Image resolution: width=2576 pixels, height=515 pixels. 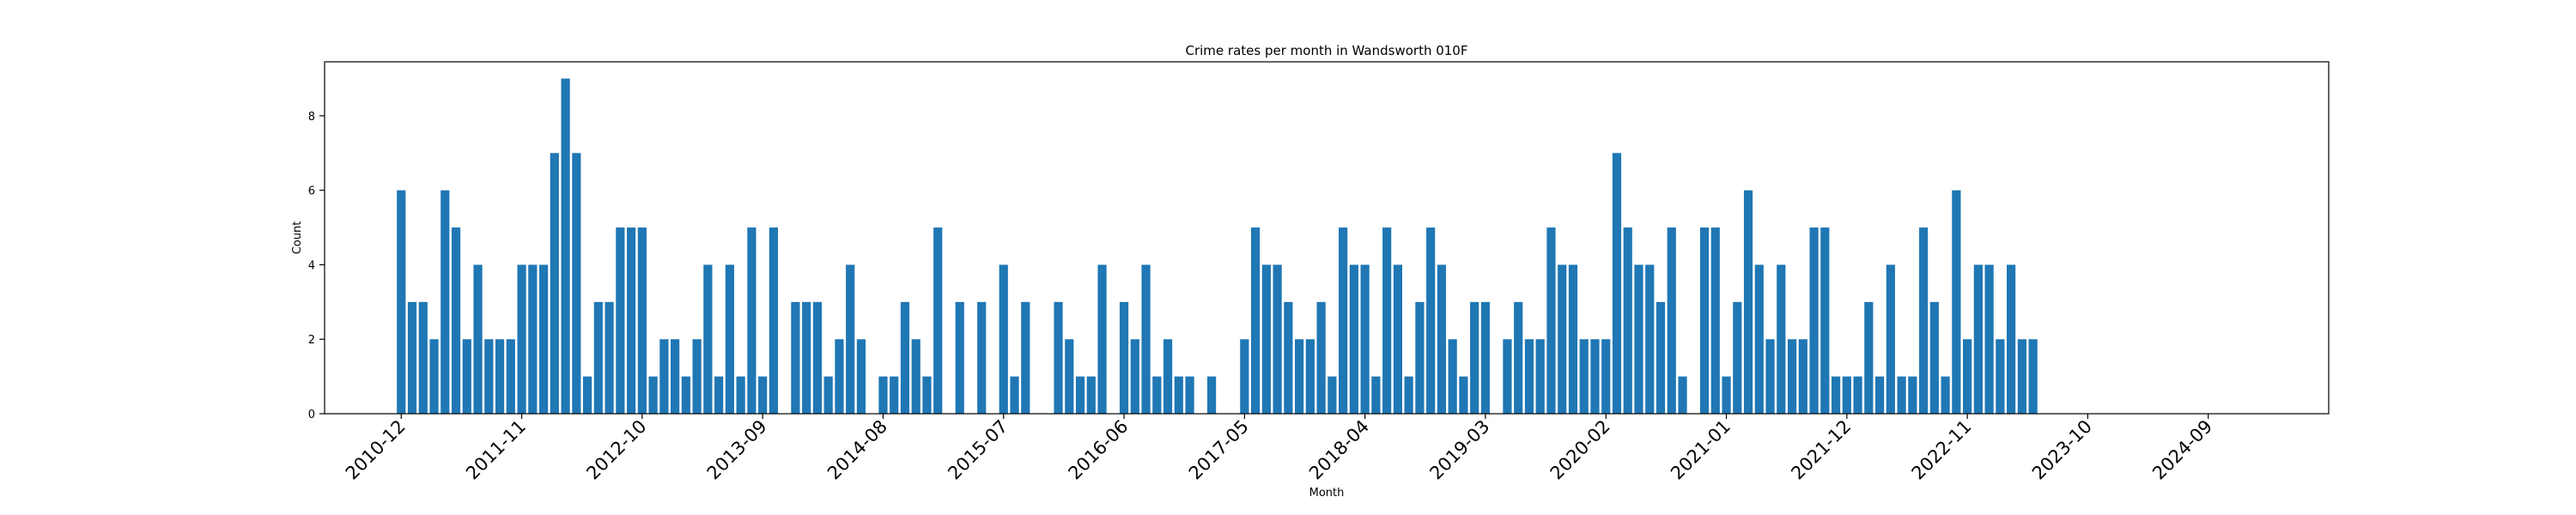 I want to click on x-tick-label: 2021-12, so click(x=1821, y=450).